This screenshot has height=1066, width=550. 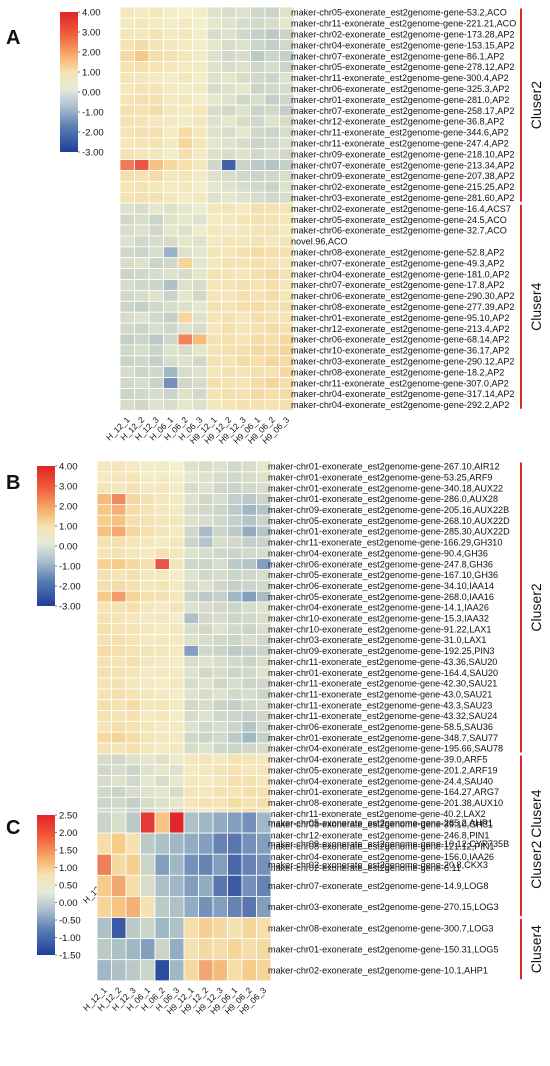 What do you see at coordinates (13, 483) in the screenshot?
I see `panel-label: B` at bounding box center [13, 483].